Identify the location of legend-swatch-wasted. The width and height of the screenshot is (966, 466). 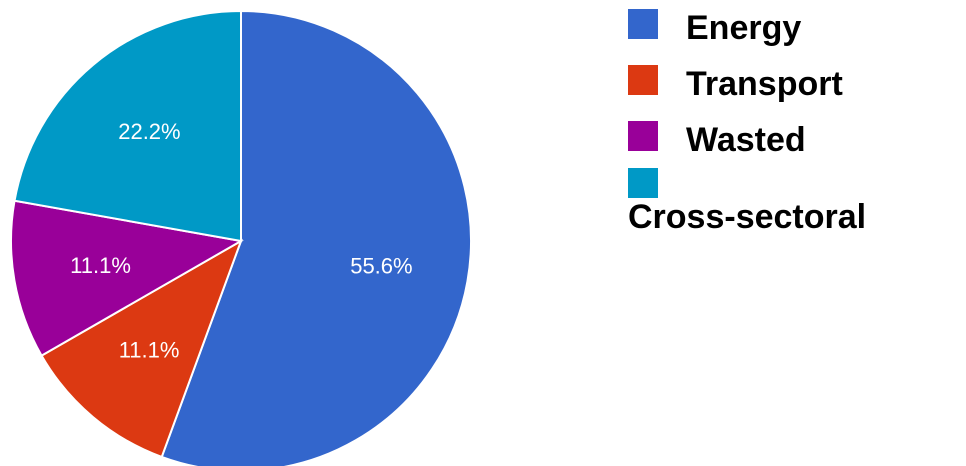
(643, 136).